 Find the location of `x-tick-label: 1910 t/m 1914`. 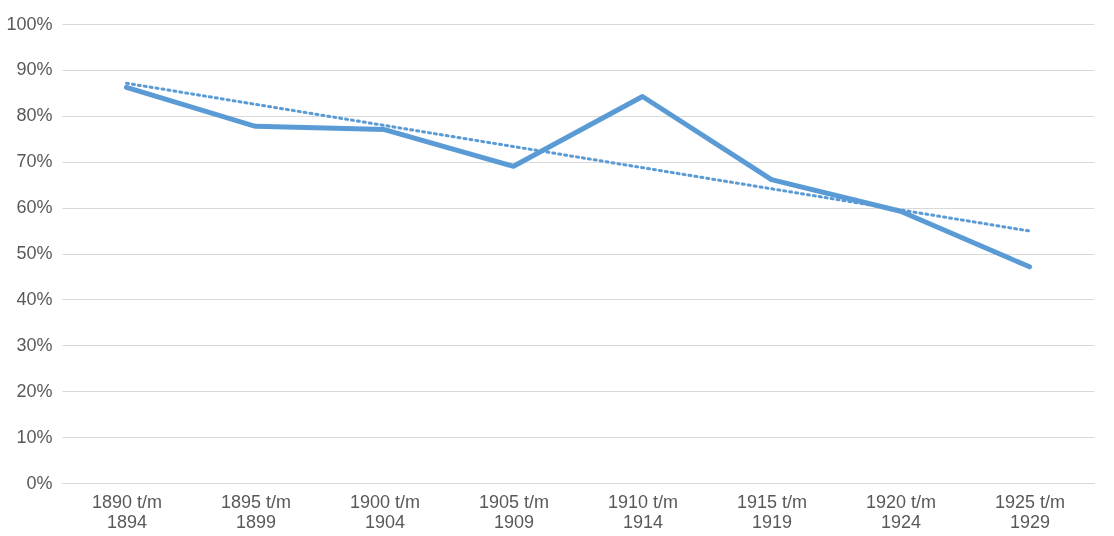

x-tick-label: 1910 t/m 1914 is located at coordinates (643, 511).